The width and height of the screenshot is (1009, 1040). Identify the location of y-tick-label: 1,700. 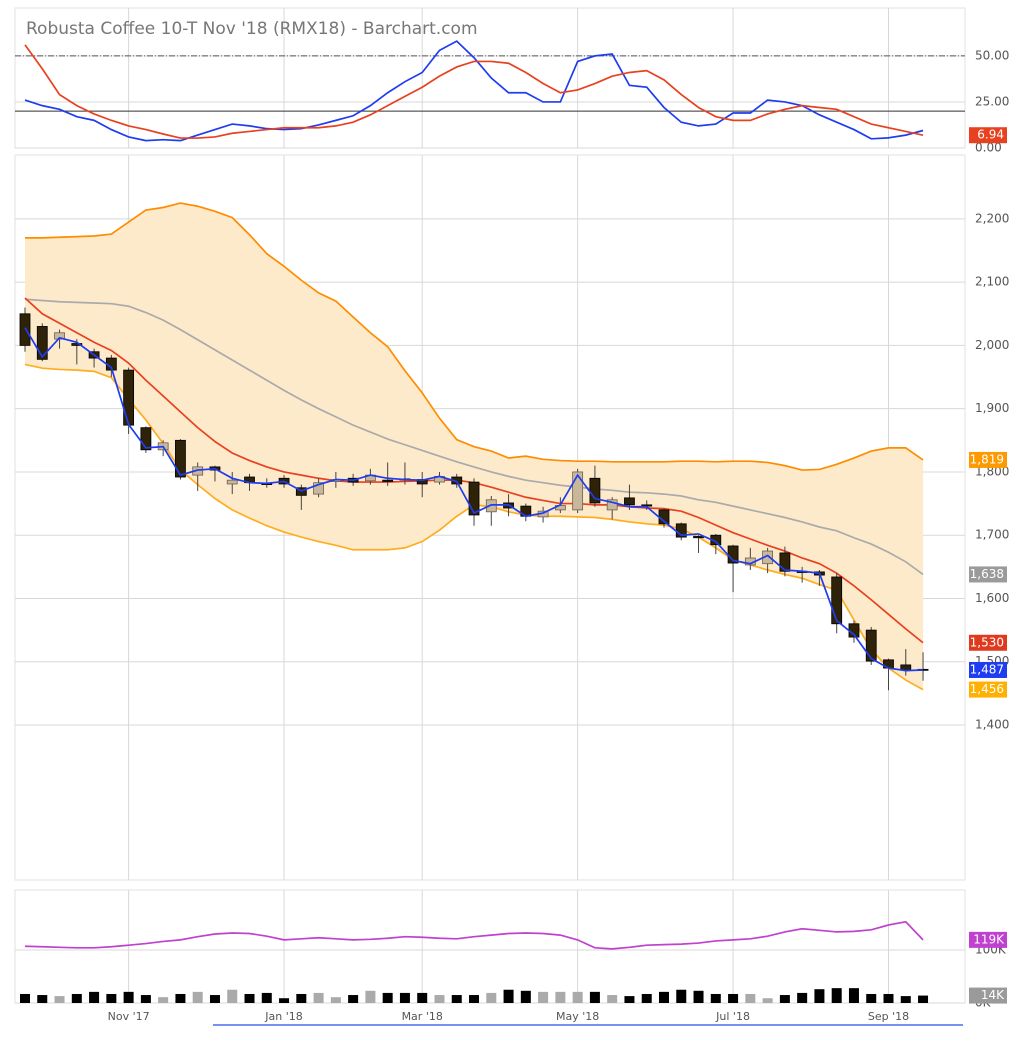
(992, 535).